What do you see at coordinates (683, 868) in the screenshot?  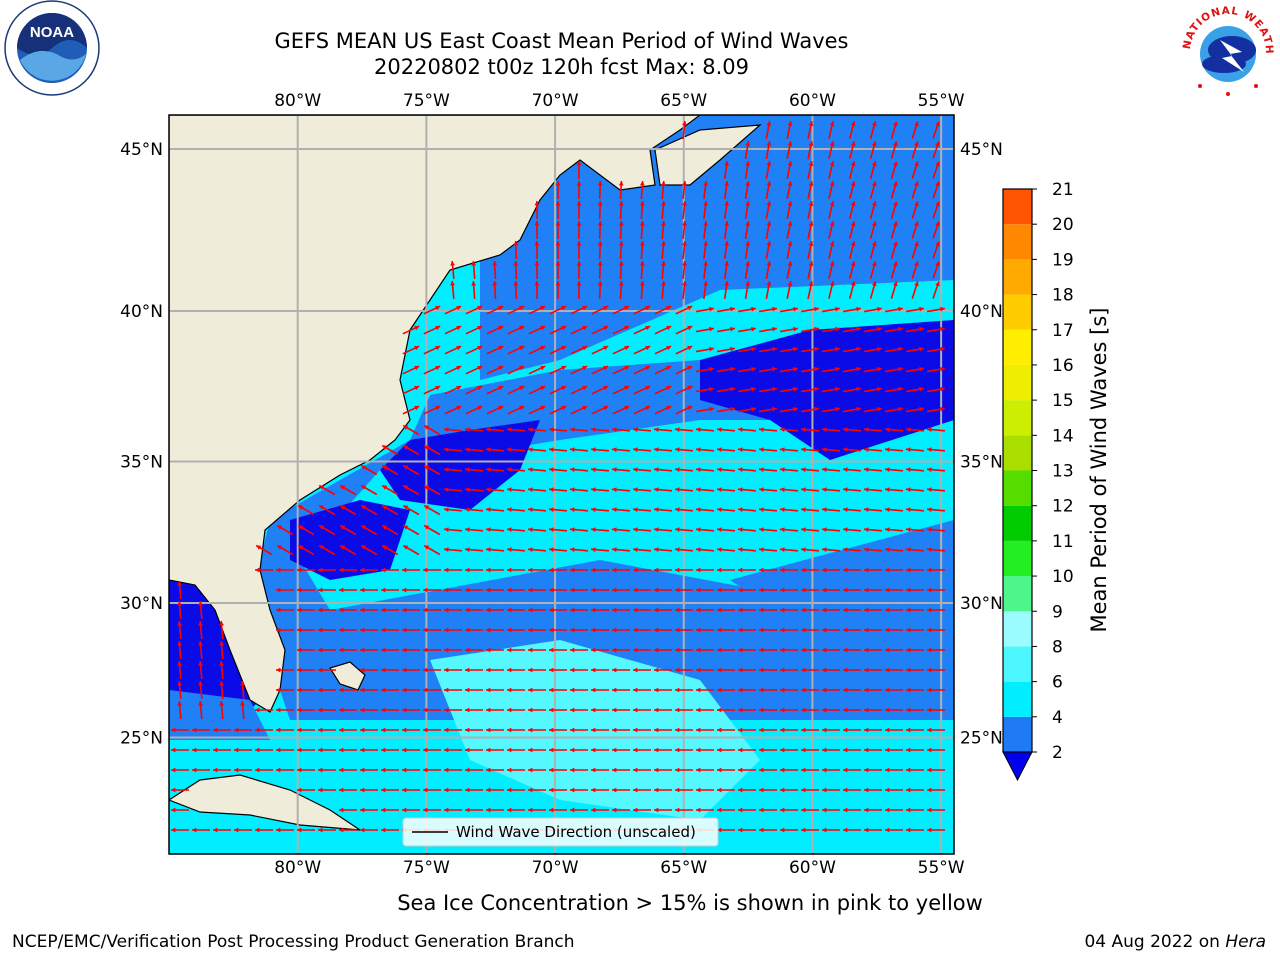 I see `lon-tick-label: 65°W` at bounding box center [683, 868].